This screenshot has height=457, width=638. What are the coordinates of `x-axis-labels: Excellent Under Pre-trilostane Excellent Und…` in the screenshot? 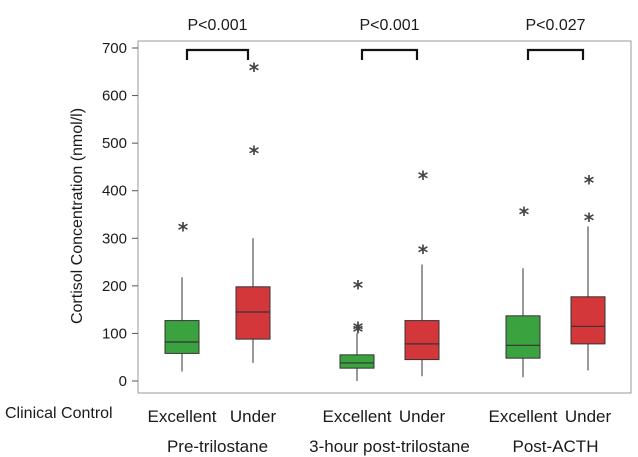 It's located at (380, 431).